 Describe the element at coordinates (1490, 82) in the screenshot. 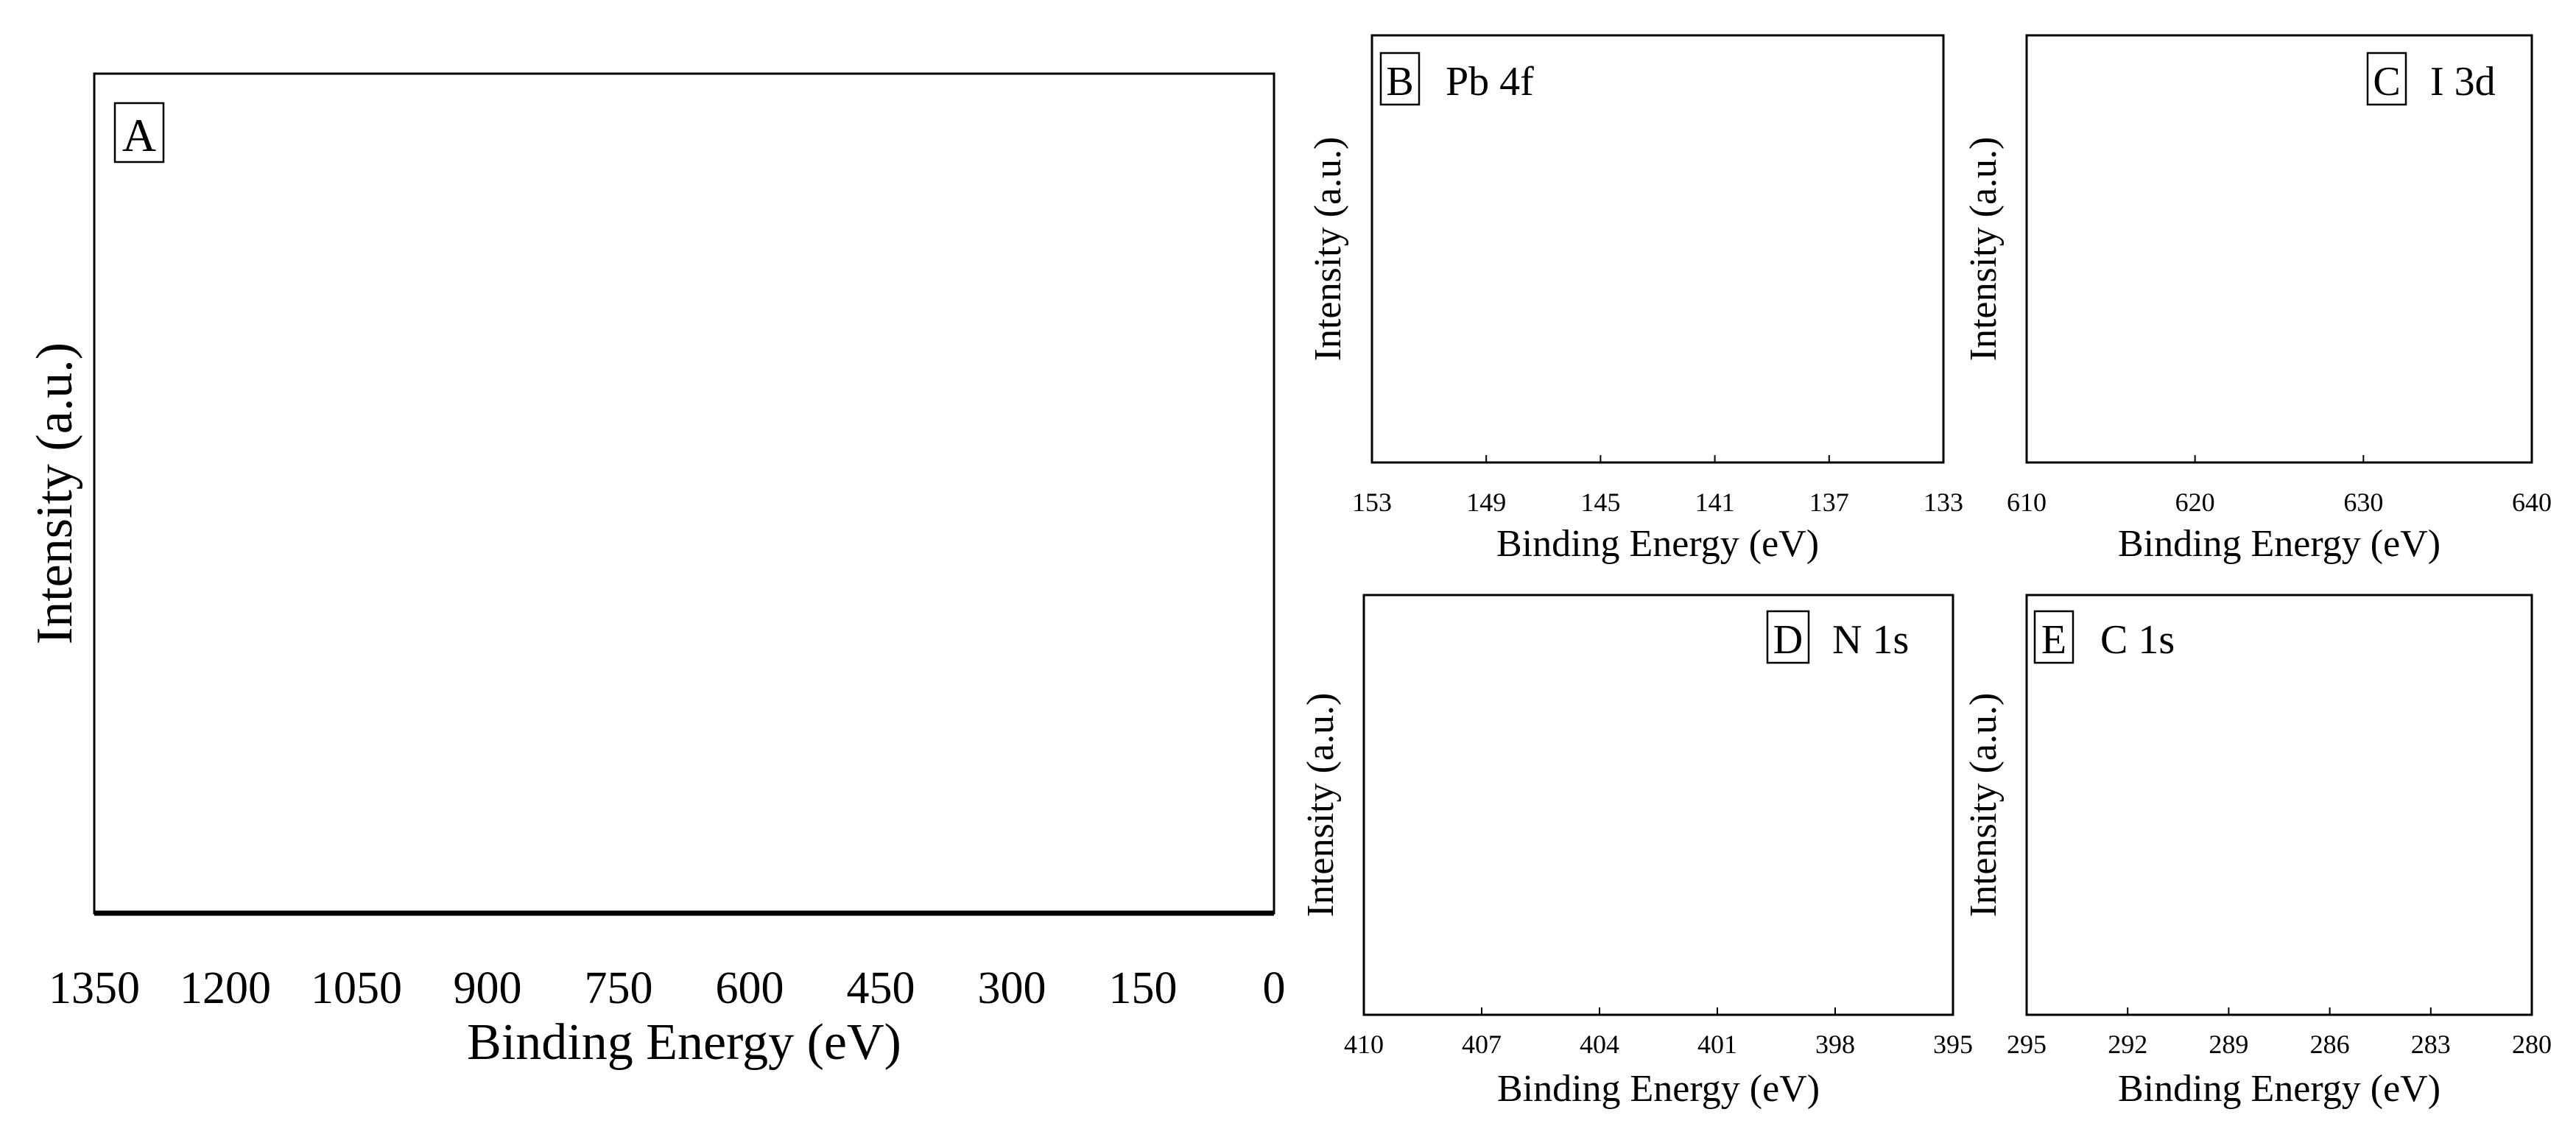

I see `panel-b-title: Pb 4f` at that location.